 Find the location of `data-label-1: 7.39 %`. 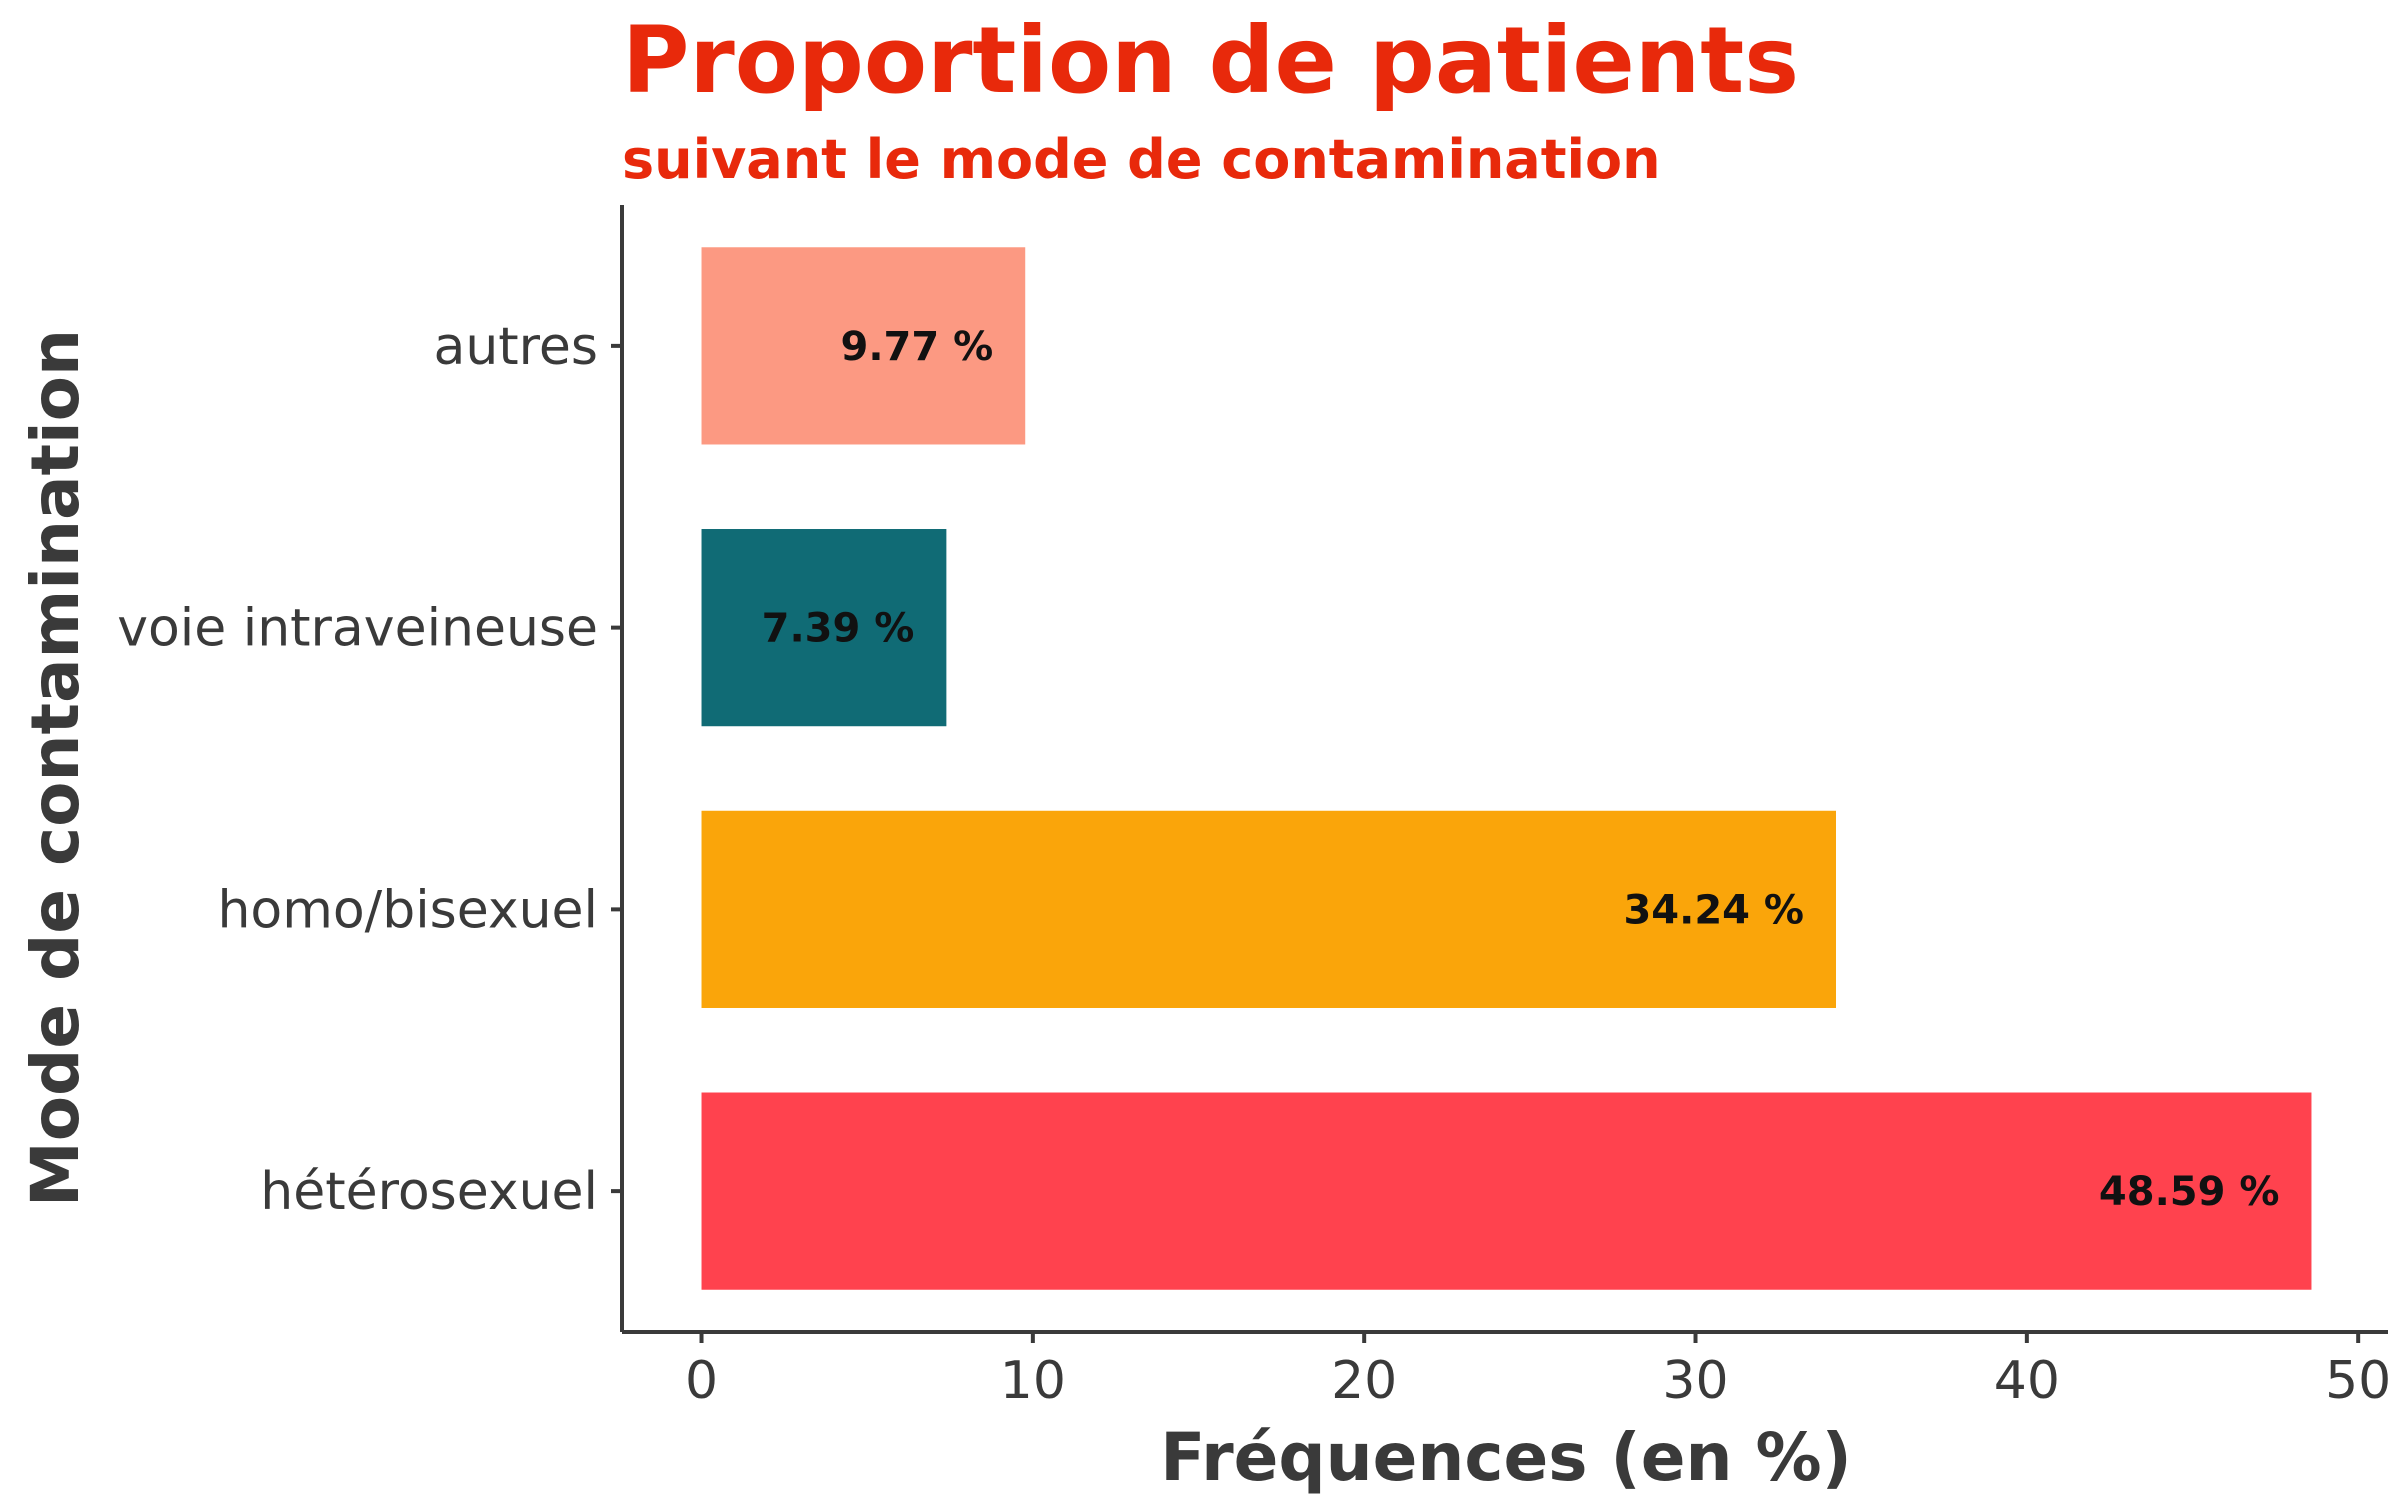

data-label-1: 7.39 % is located at coordinates (838, 629).